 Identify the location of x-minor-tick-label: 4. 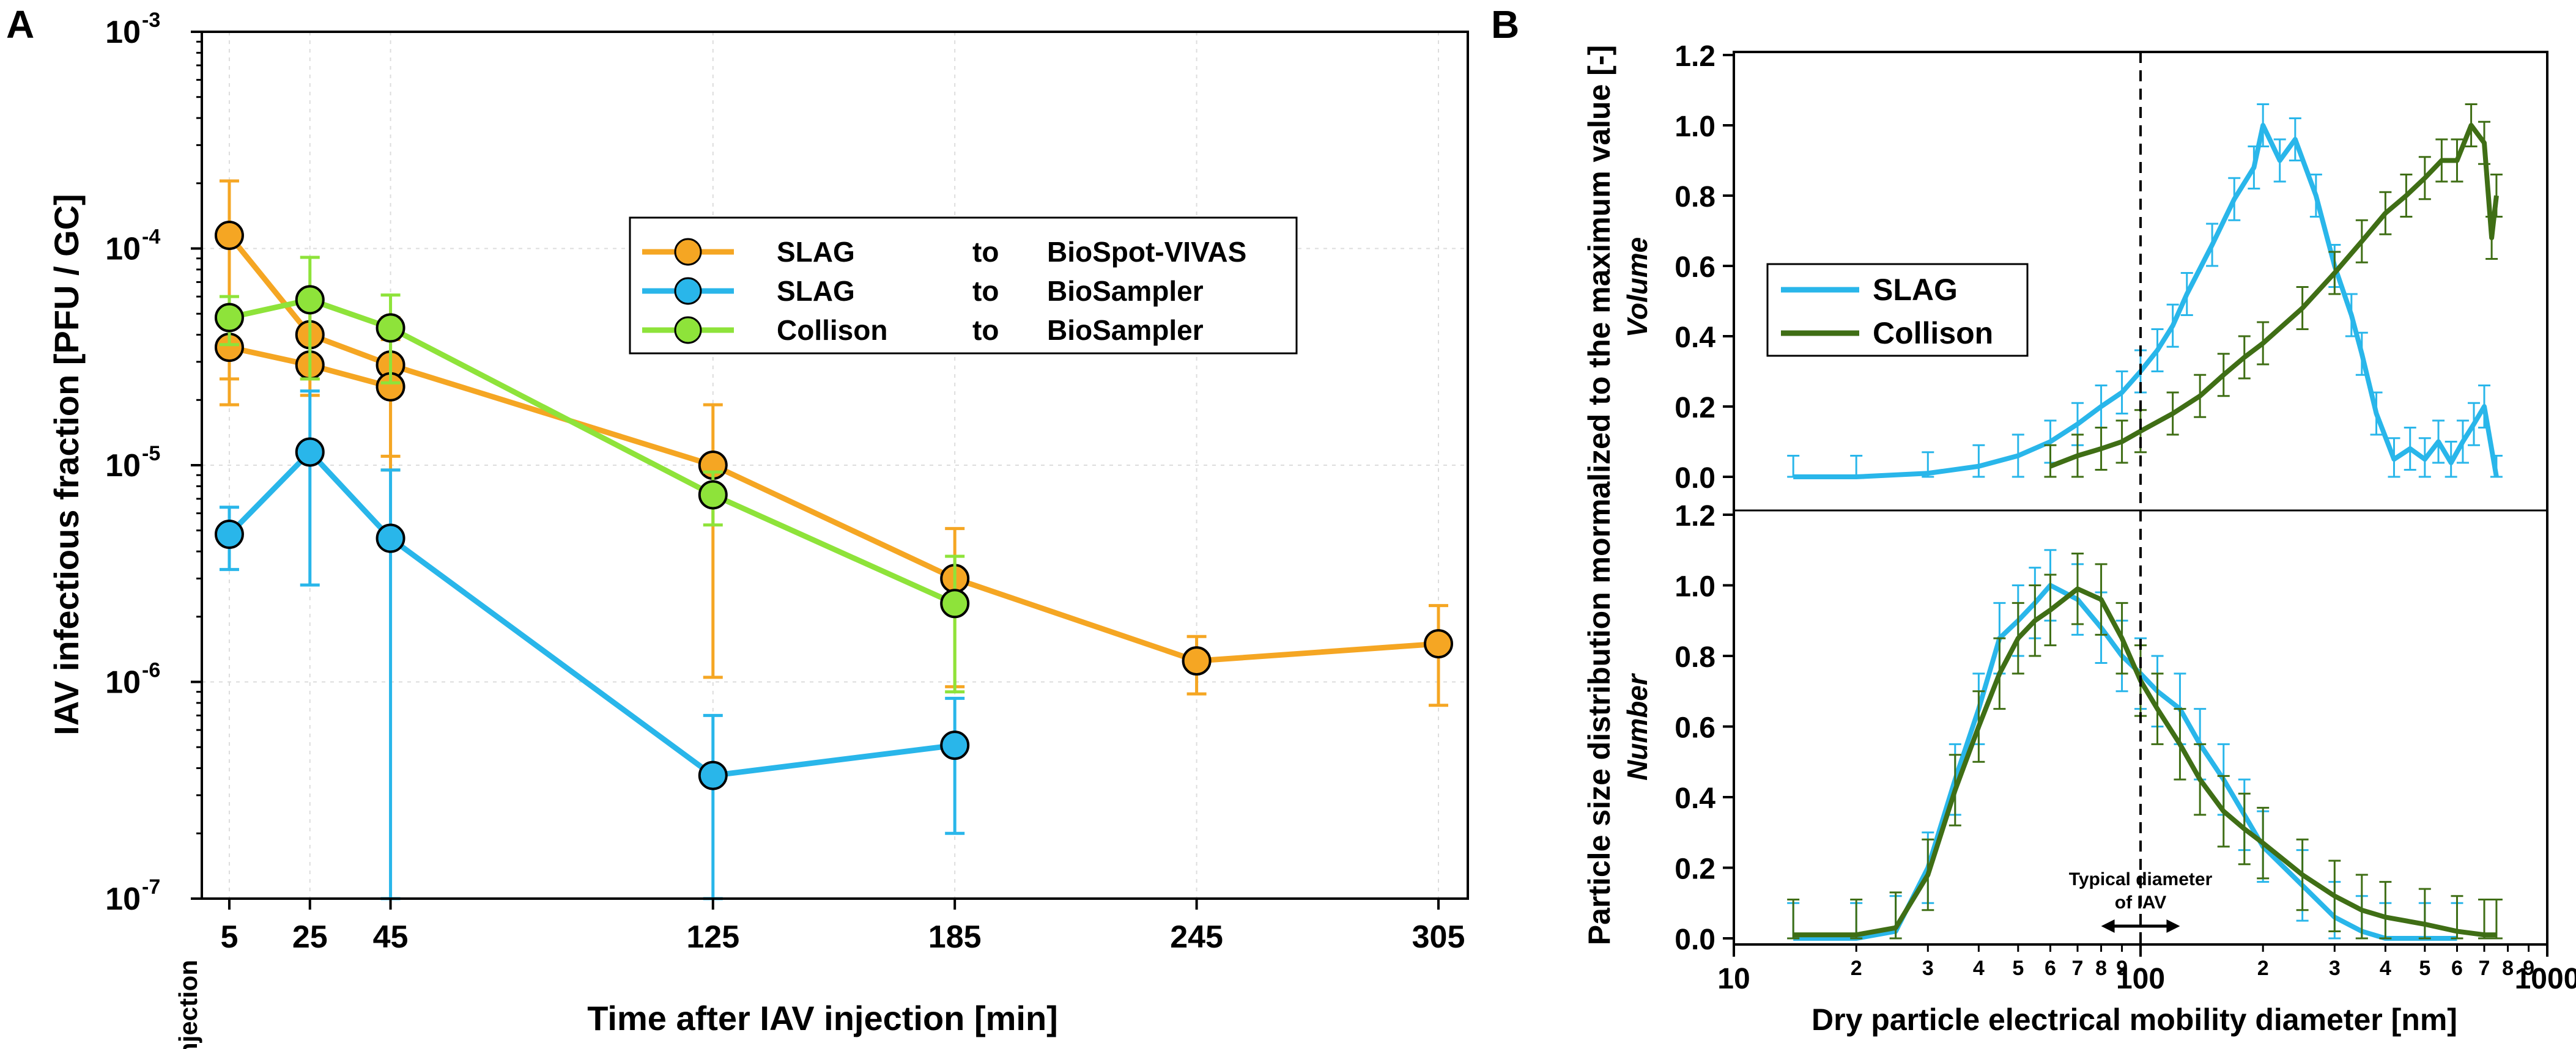
(2385, 968).